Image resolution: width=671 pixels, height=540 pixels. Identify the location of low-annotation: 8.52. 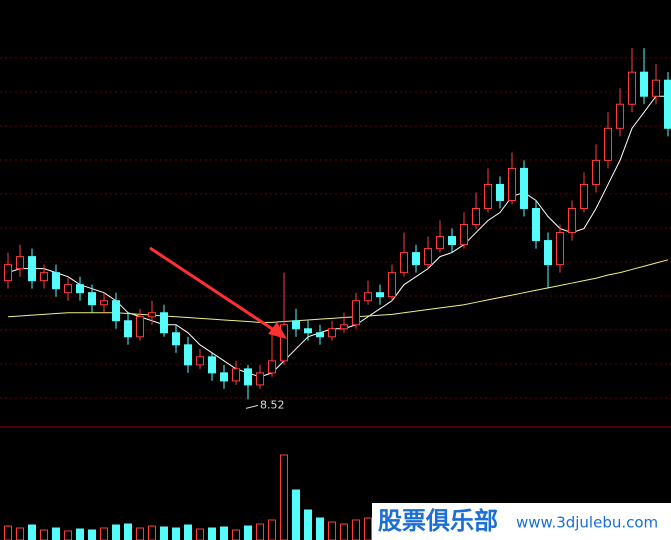
(272, 404).